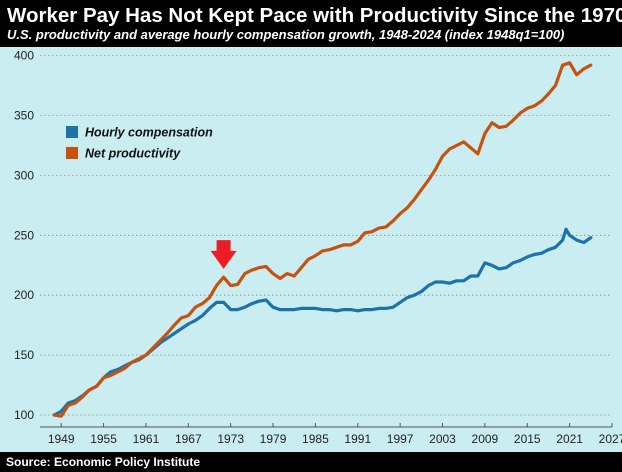  Describe the element at coordinates (61, 439) in the screenshot. I see `x-tick-label-1949: 1949` at that location.